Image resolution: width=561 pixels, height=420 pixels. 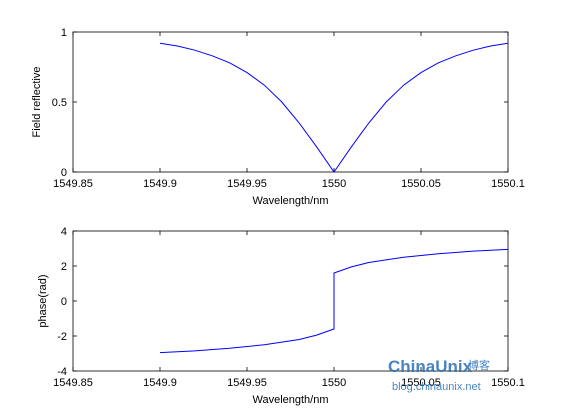 What do you see at coordinates (64, 267) in the screenshot?
I see `y-tick-label: 2` at bounding box center [64, 267].